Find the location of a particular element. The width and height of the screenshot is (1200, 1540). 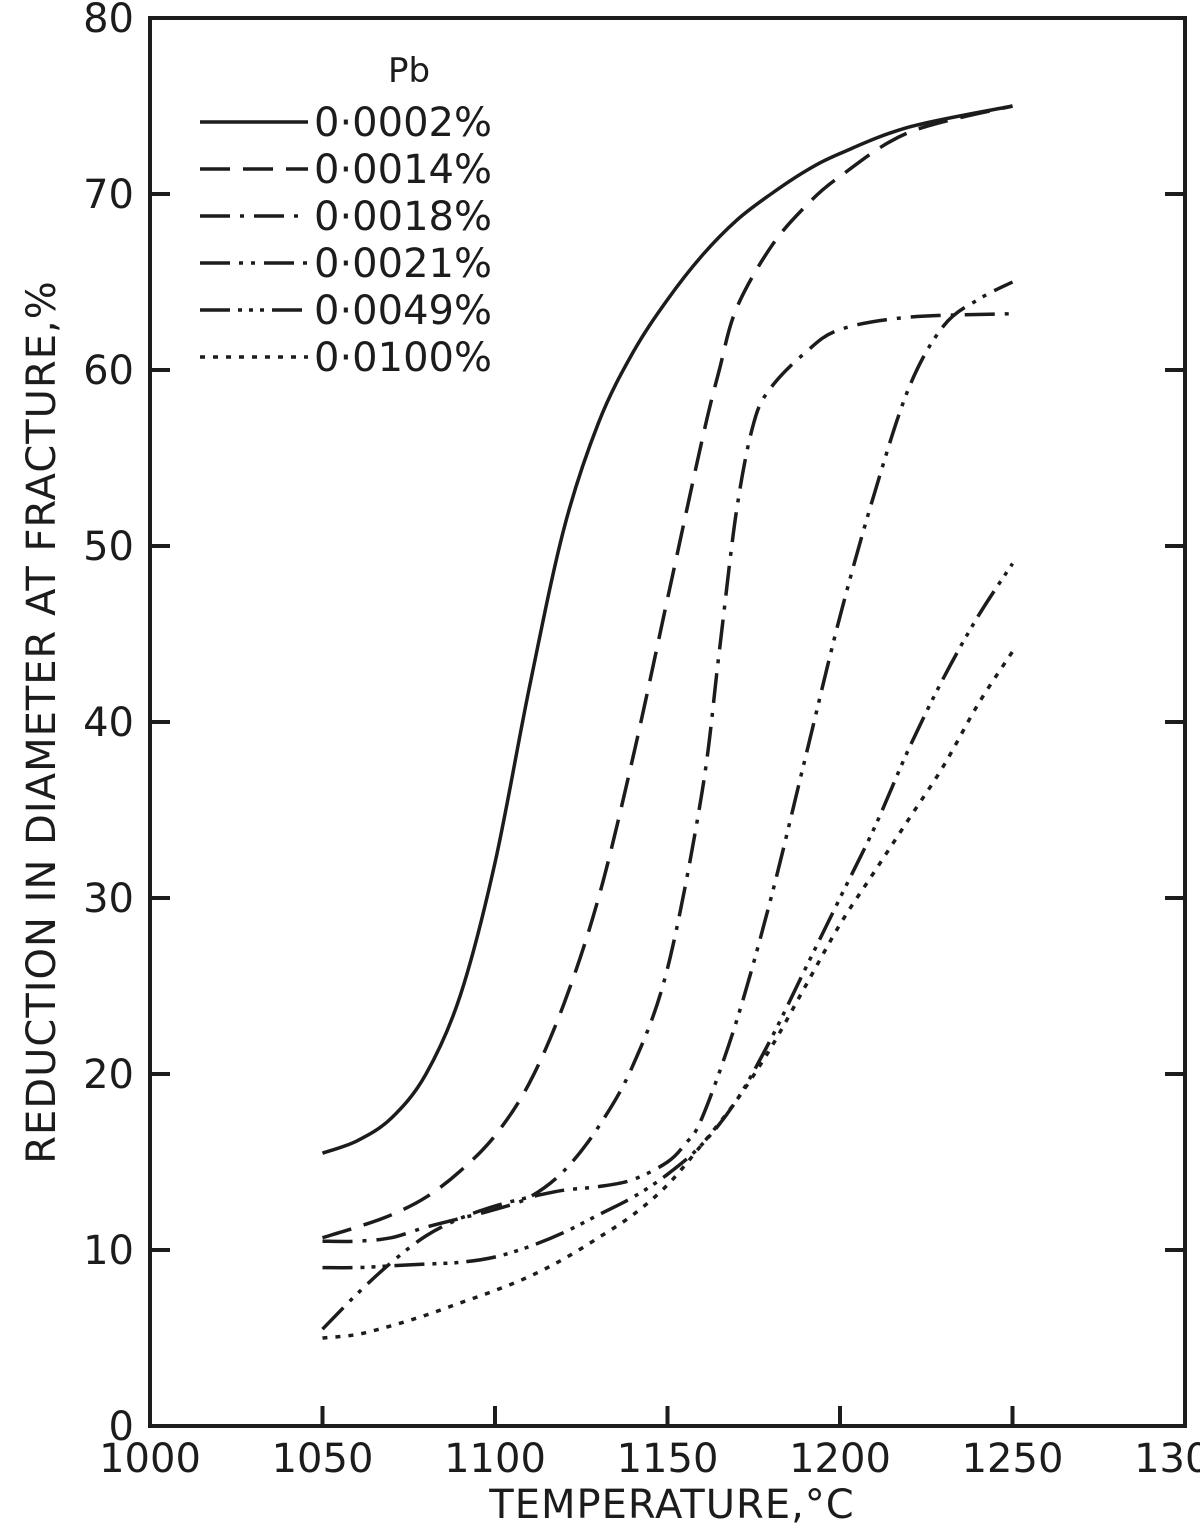

x-tick-label: 1150 is located at coordinates (668, 1459).